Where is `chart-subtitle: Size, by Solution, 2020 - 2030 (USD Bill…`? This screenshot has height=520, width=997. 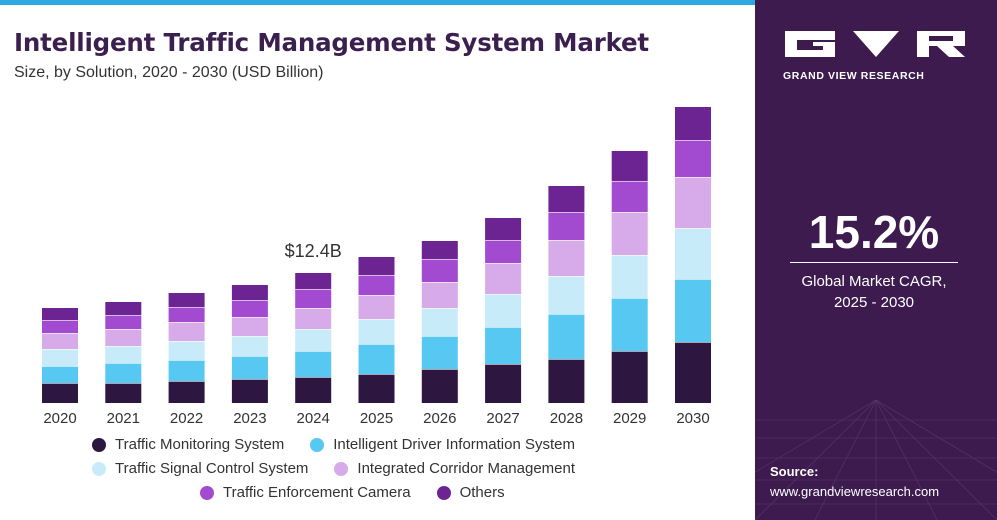
chart-subtitle: Size, by Solution, 2020 - 2030 (USD Bill… is located at coordinates (169, 72).